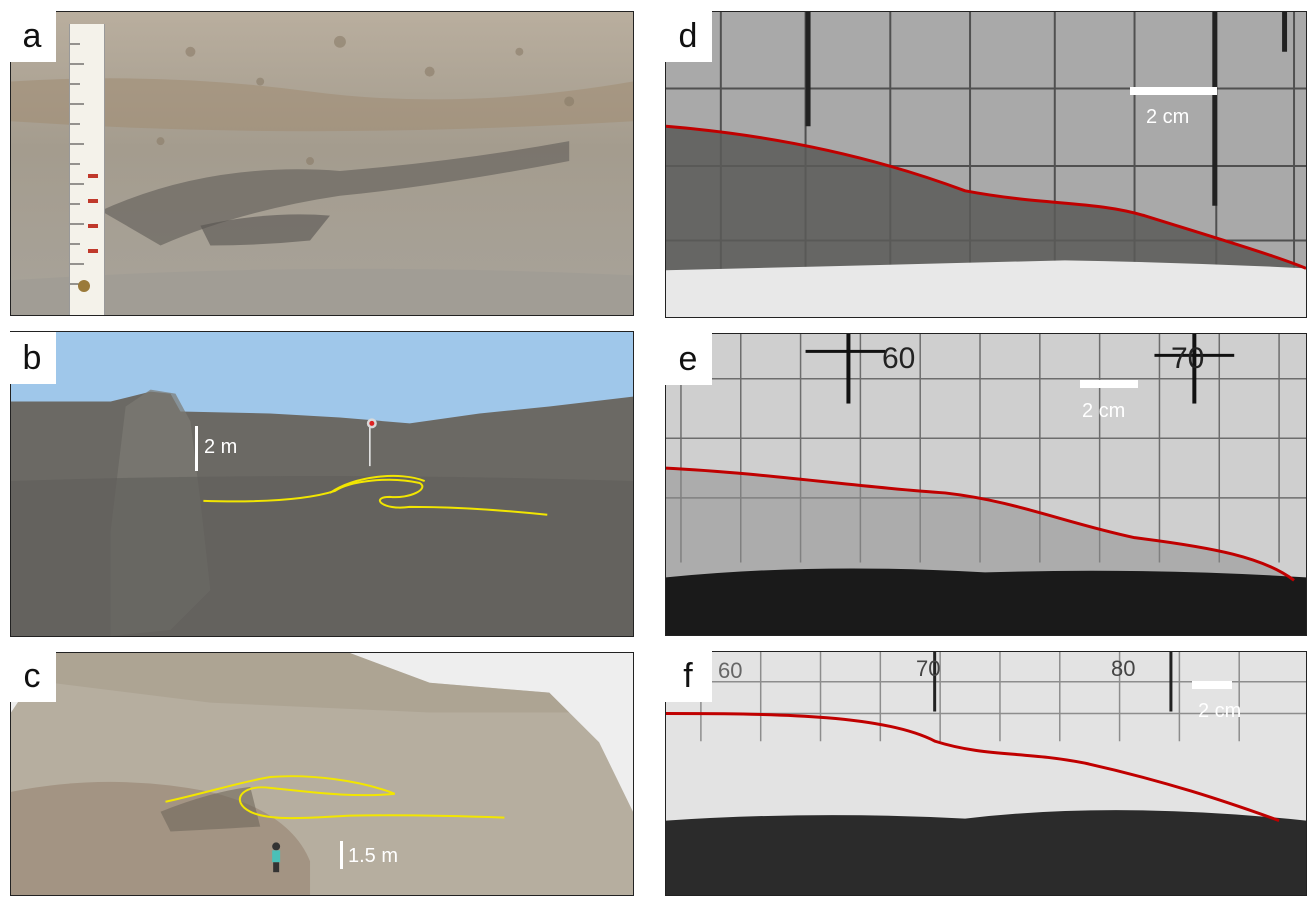 This screenshot has width=1309, height=898. I want to click on outcrop-photo-c, so click(322, 774).